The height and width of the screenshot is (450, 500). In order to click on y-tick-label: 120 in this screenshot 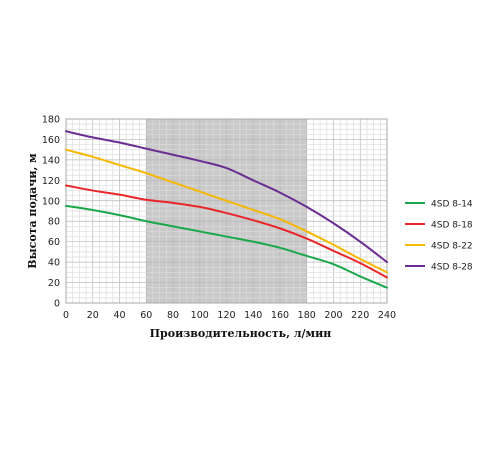, I will do `click(51, 181)`.